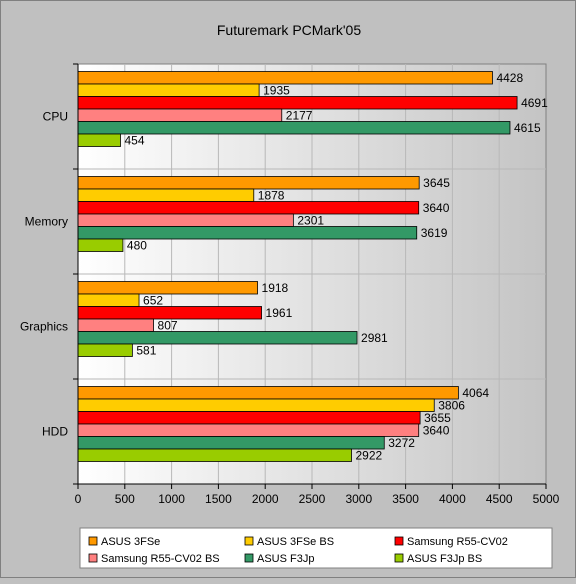  I want to click on data-label: 3806, so click(451, 405).